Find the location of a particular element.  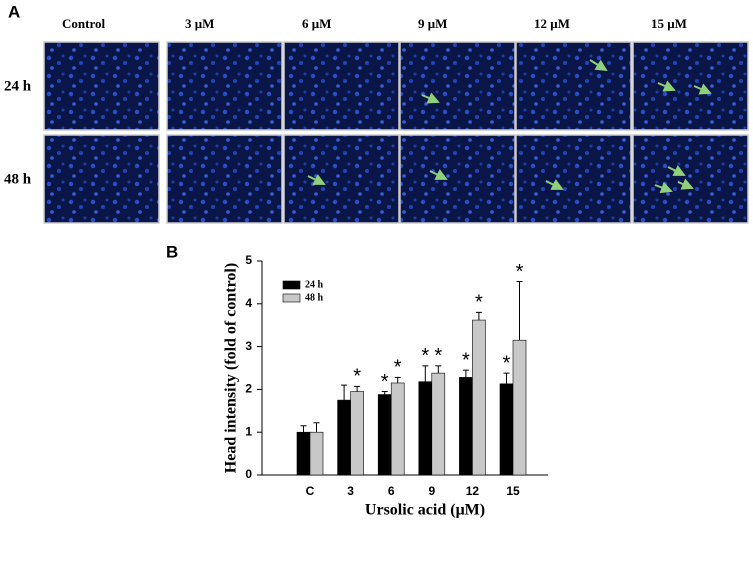

x-tick-label: 15 is located at coordinates (513, 491).